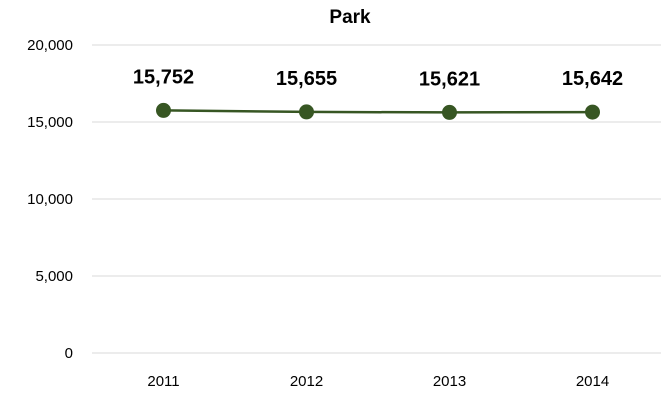 The width and height of the screenshot is (663, 393). What do you see at coordinates (592, 381) in the screenshot?
I see `x-tick-label-2014: 2014` at bounding box center [592, 381].